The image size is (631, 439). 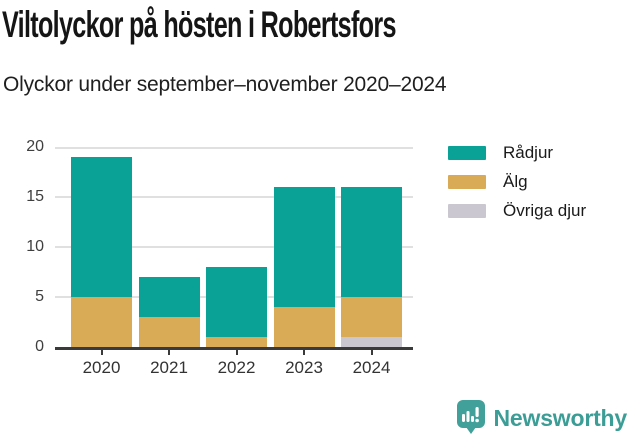 I want to click on legend-row-ovriga-djur: Övriga djur, so click(x=517, y=210).